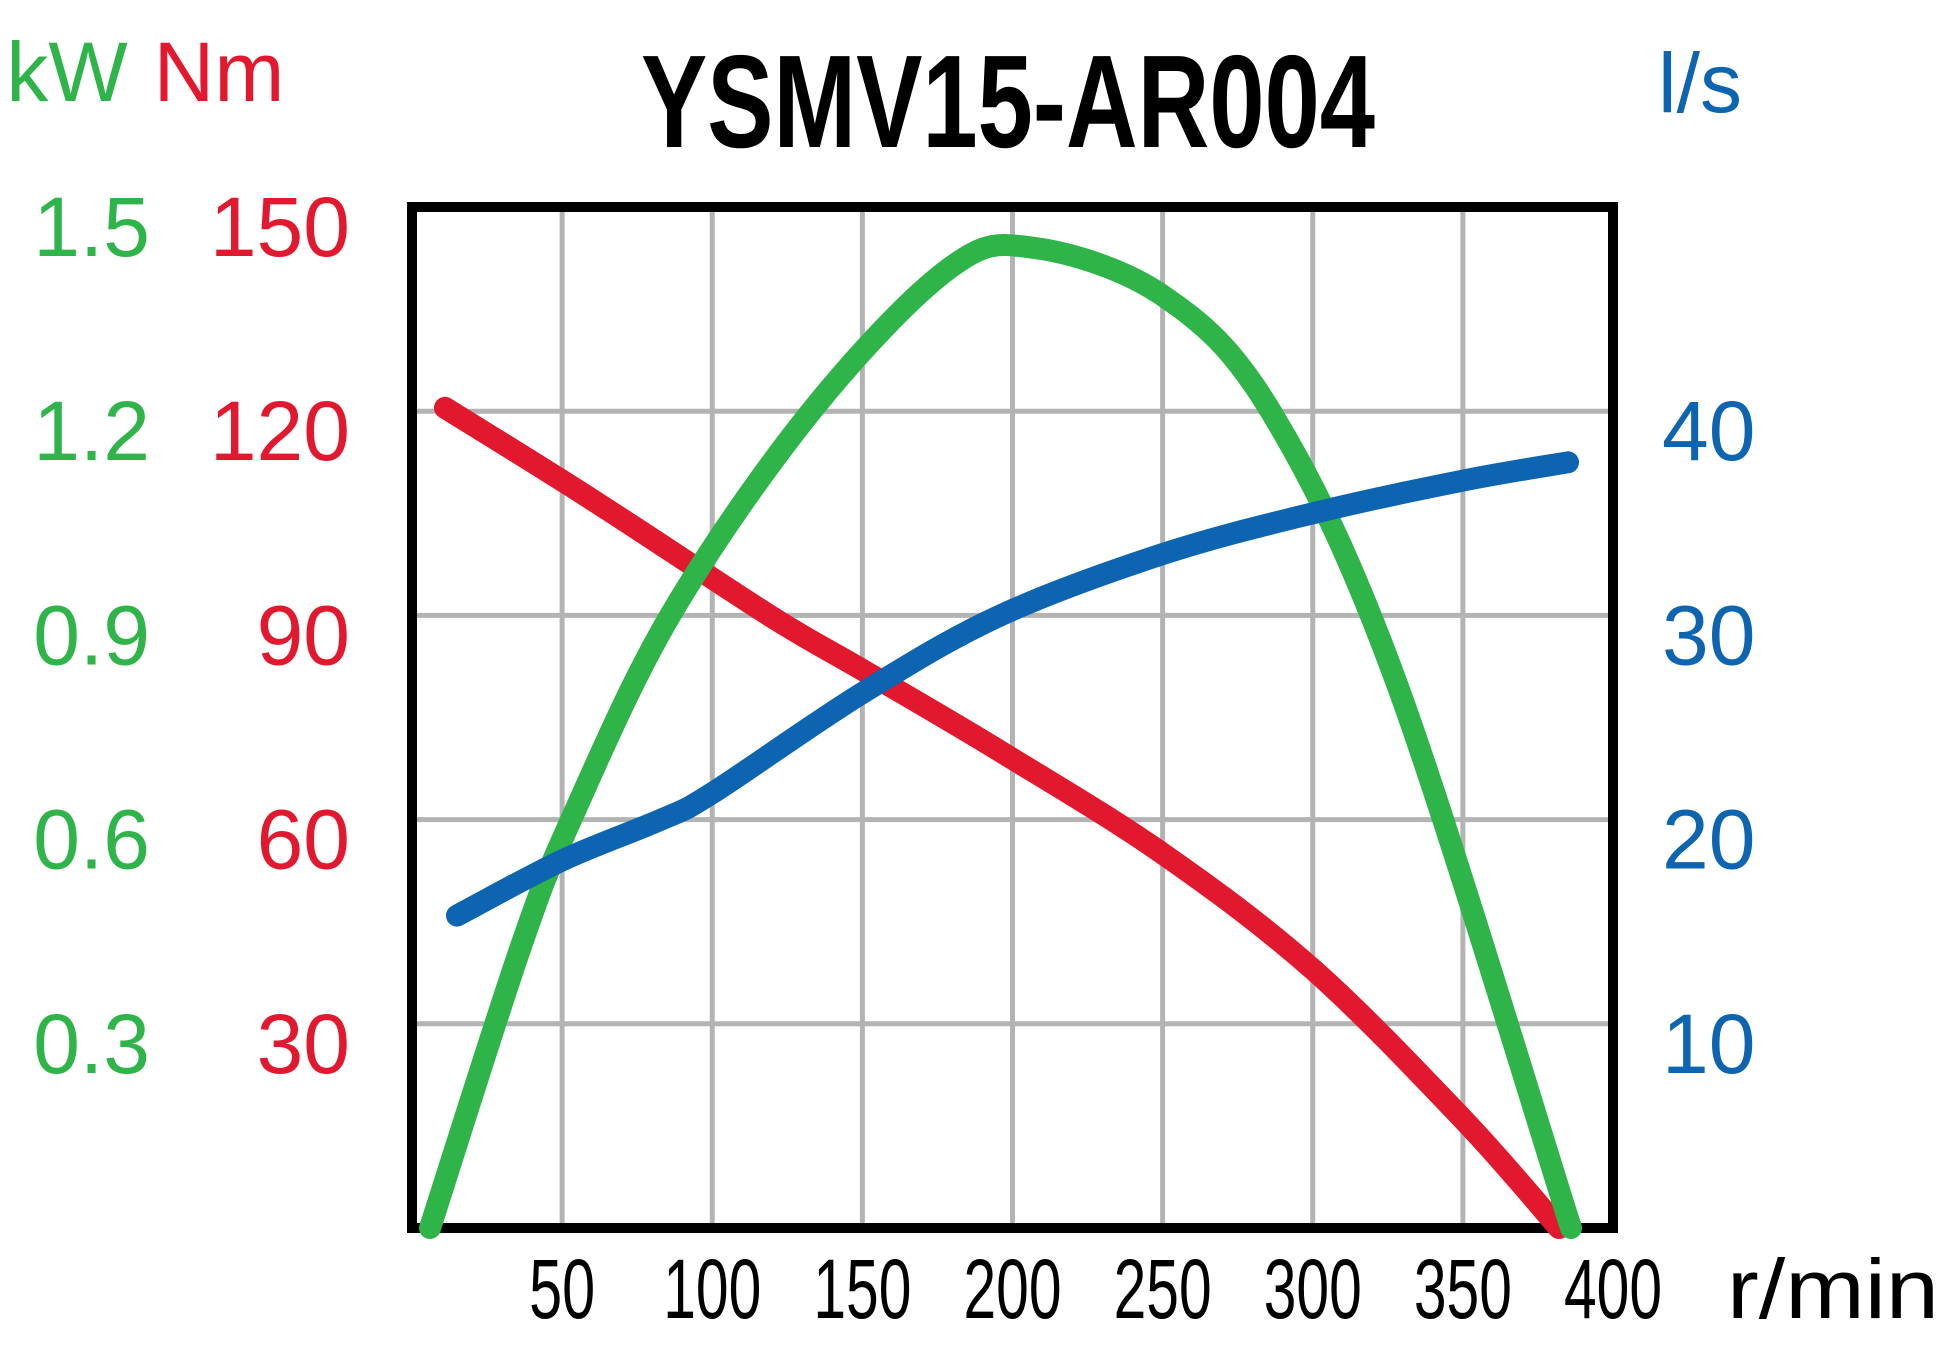  What do you see at coordinates (280, 431) in the screenshot?
I see `nm-tick-label: 120` at bounding box center [280, 431].